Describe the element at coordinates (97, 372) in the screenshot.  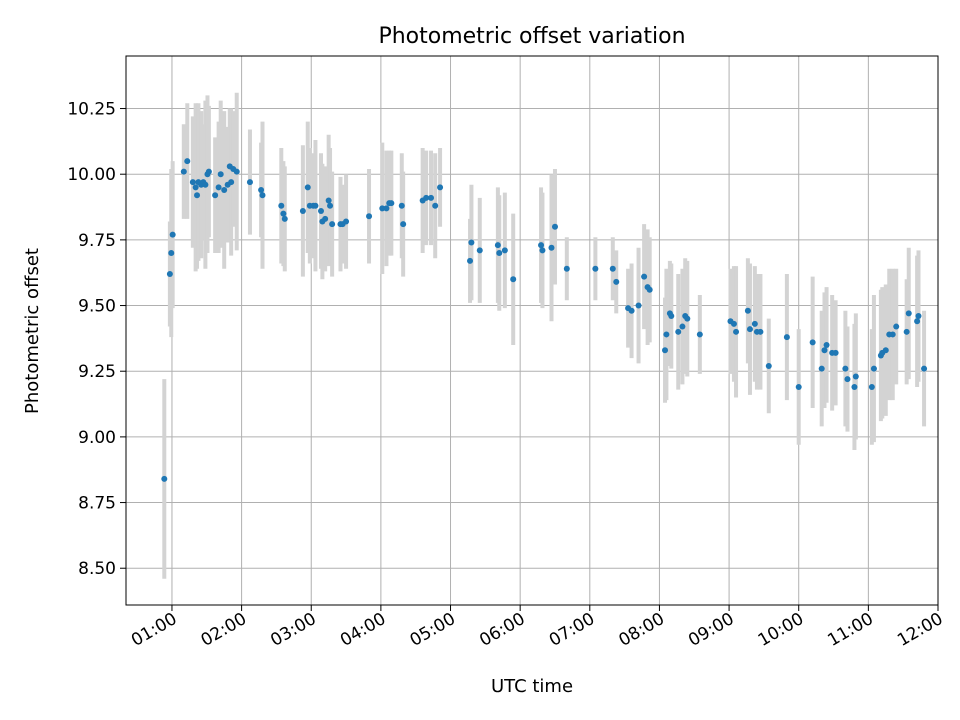
I see `y-tick-label: 9.25` at that location.